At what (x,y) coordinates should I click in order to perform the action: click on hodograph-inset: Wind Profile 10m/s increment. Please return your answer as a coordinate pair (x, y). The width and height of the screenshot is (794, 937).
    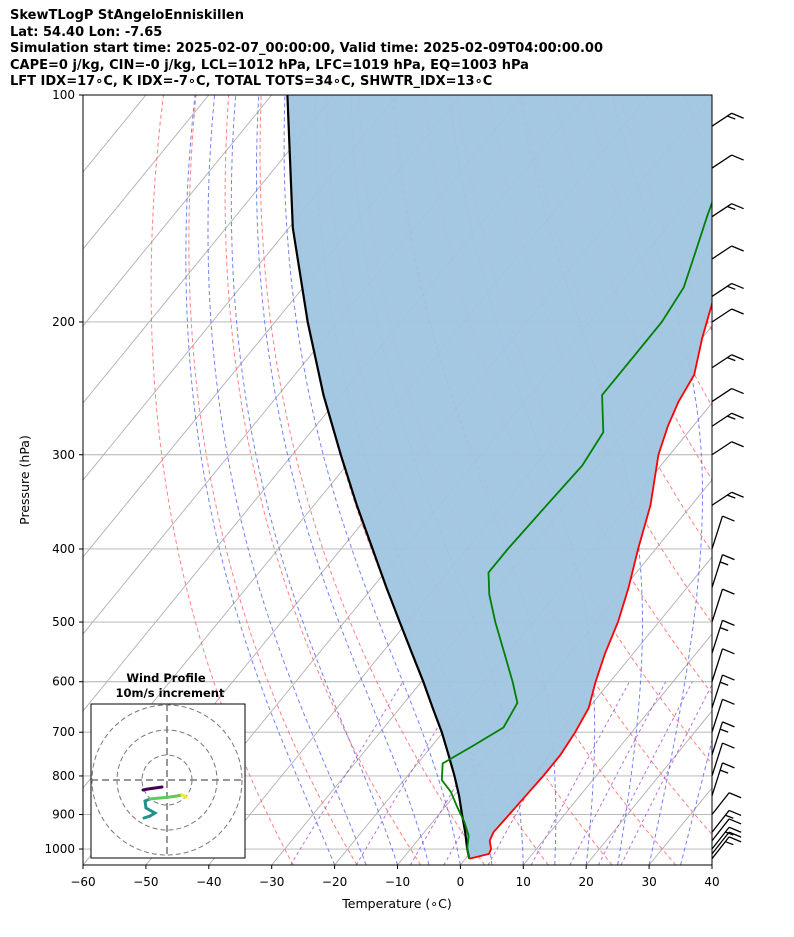
    Looking at the image, I should click on (168, 765).